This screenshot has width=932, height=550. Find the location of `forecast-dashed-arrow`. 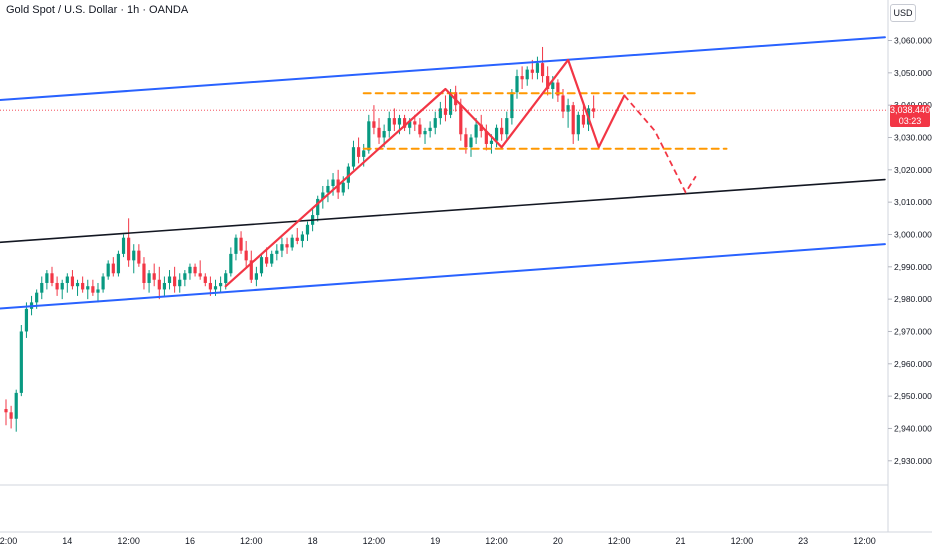

forecast-dashed-arrow is located at coordinates (660, 144).